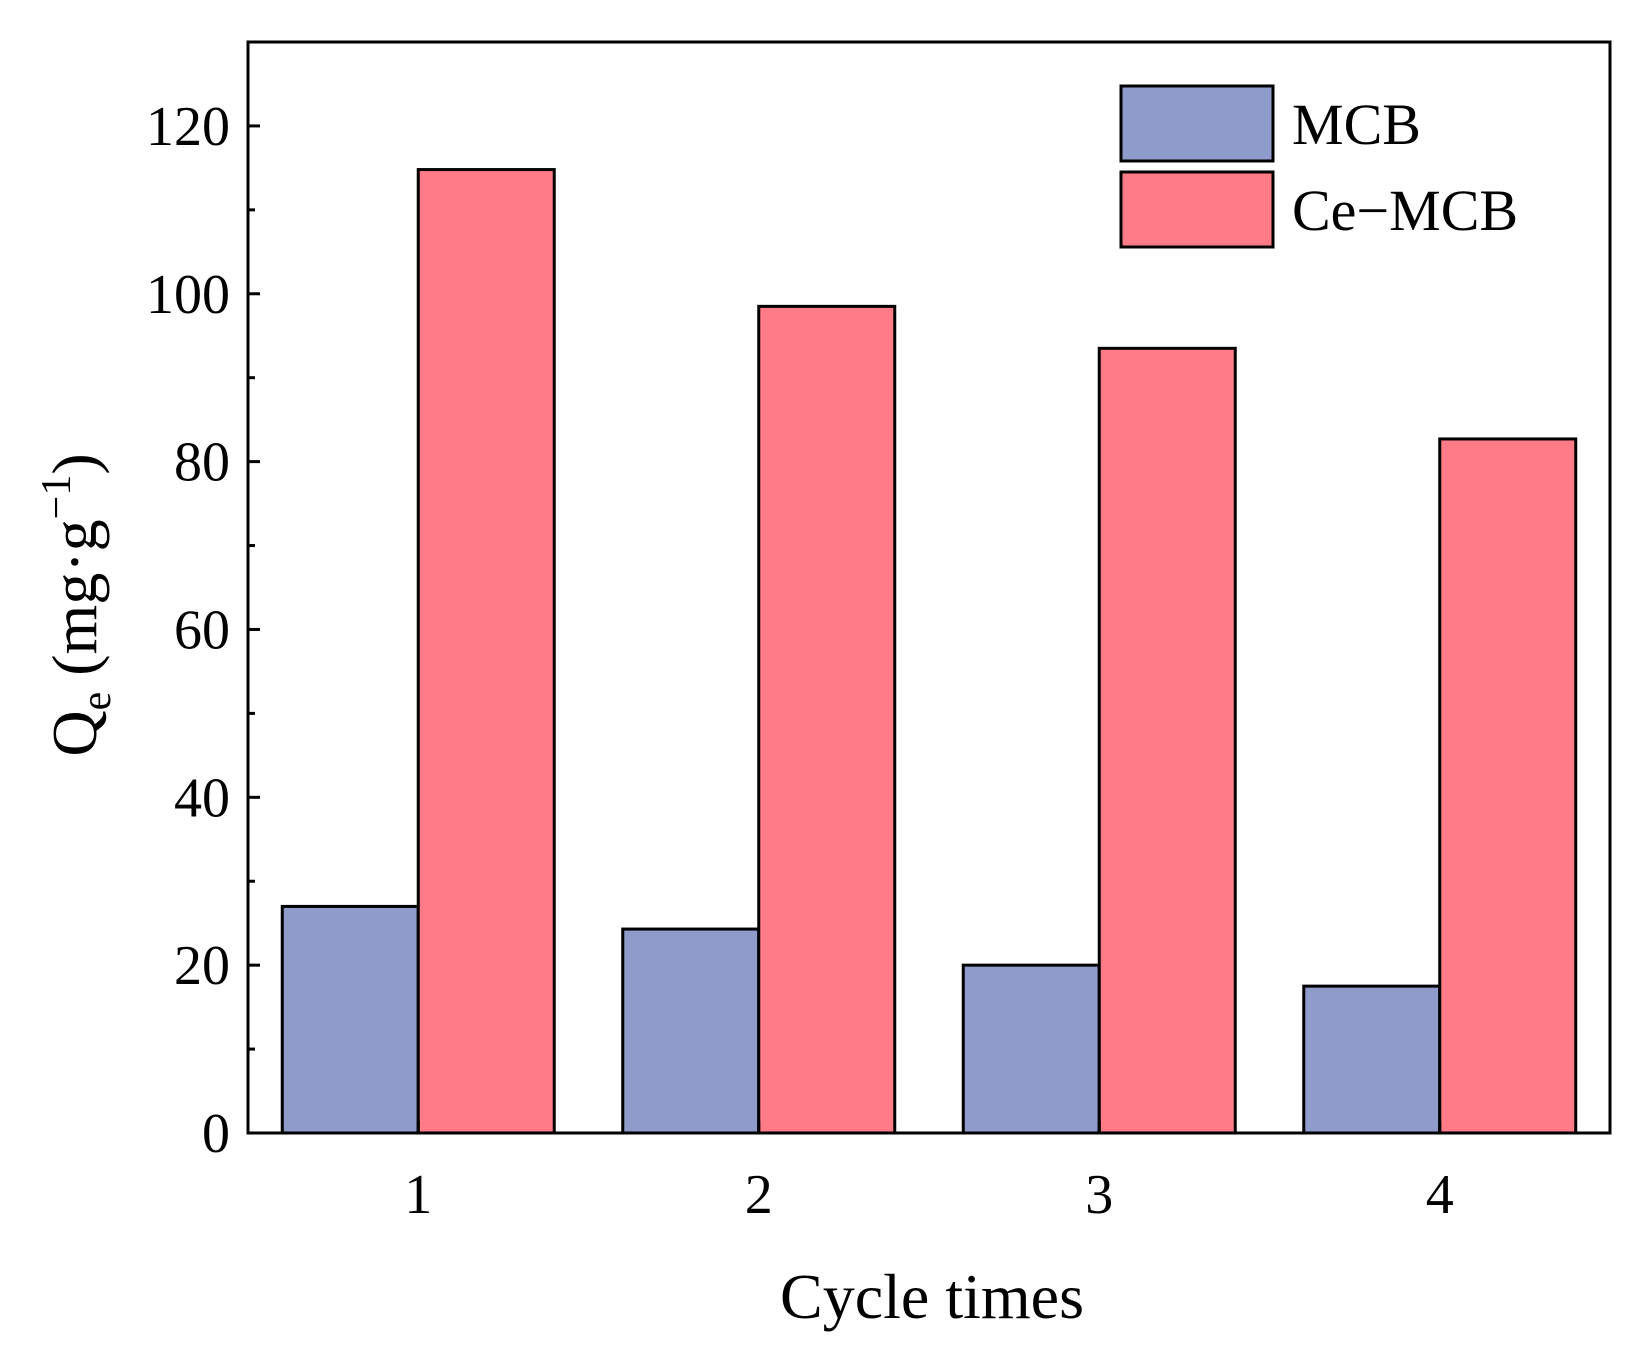  I want to click on y-axis-title: Qe (mg·g−1), so click(77, 604).